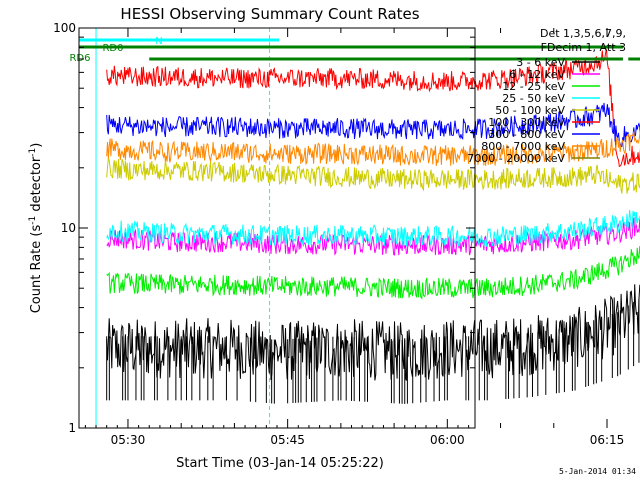 The height and width of the screenshot is (480, 640). Describe the element at coordinates (540, 62) in the screenshot. I see `legend-label-0: 3 - 6 keV` at that location.